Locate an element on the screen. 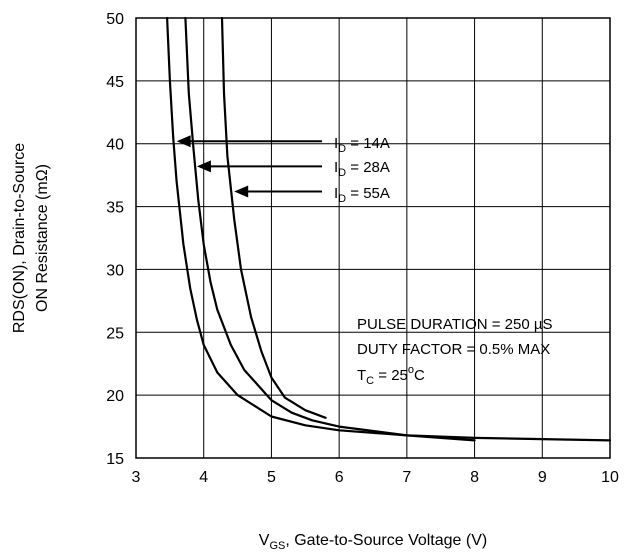 Image resolution: width=626 pixels, height=554 pixels. y-tick-label: 40 is located at coordinates (115, 145).